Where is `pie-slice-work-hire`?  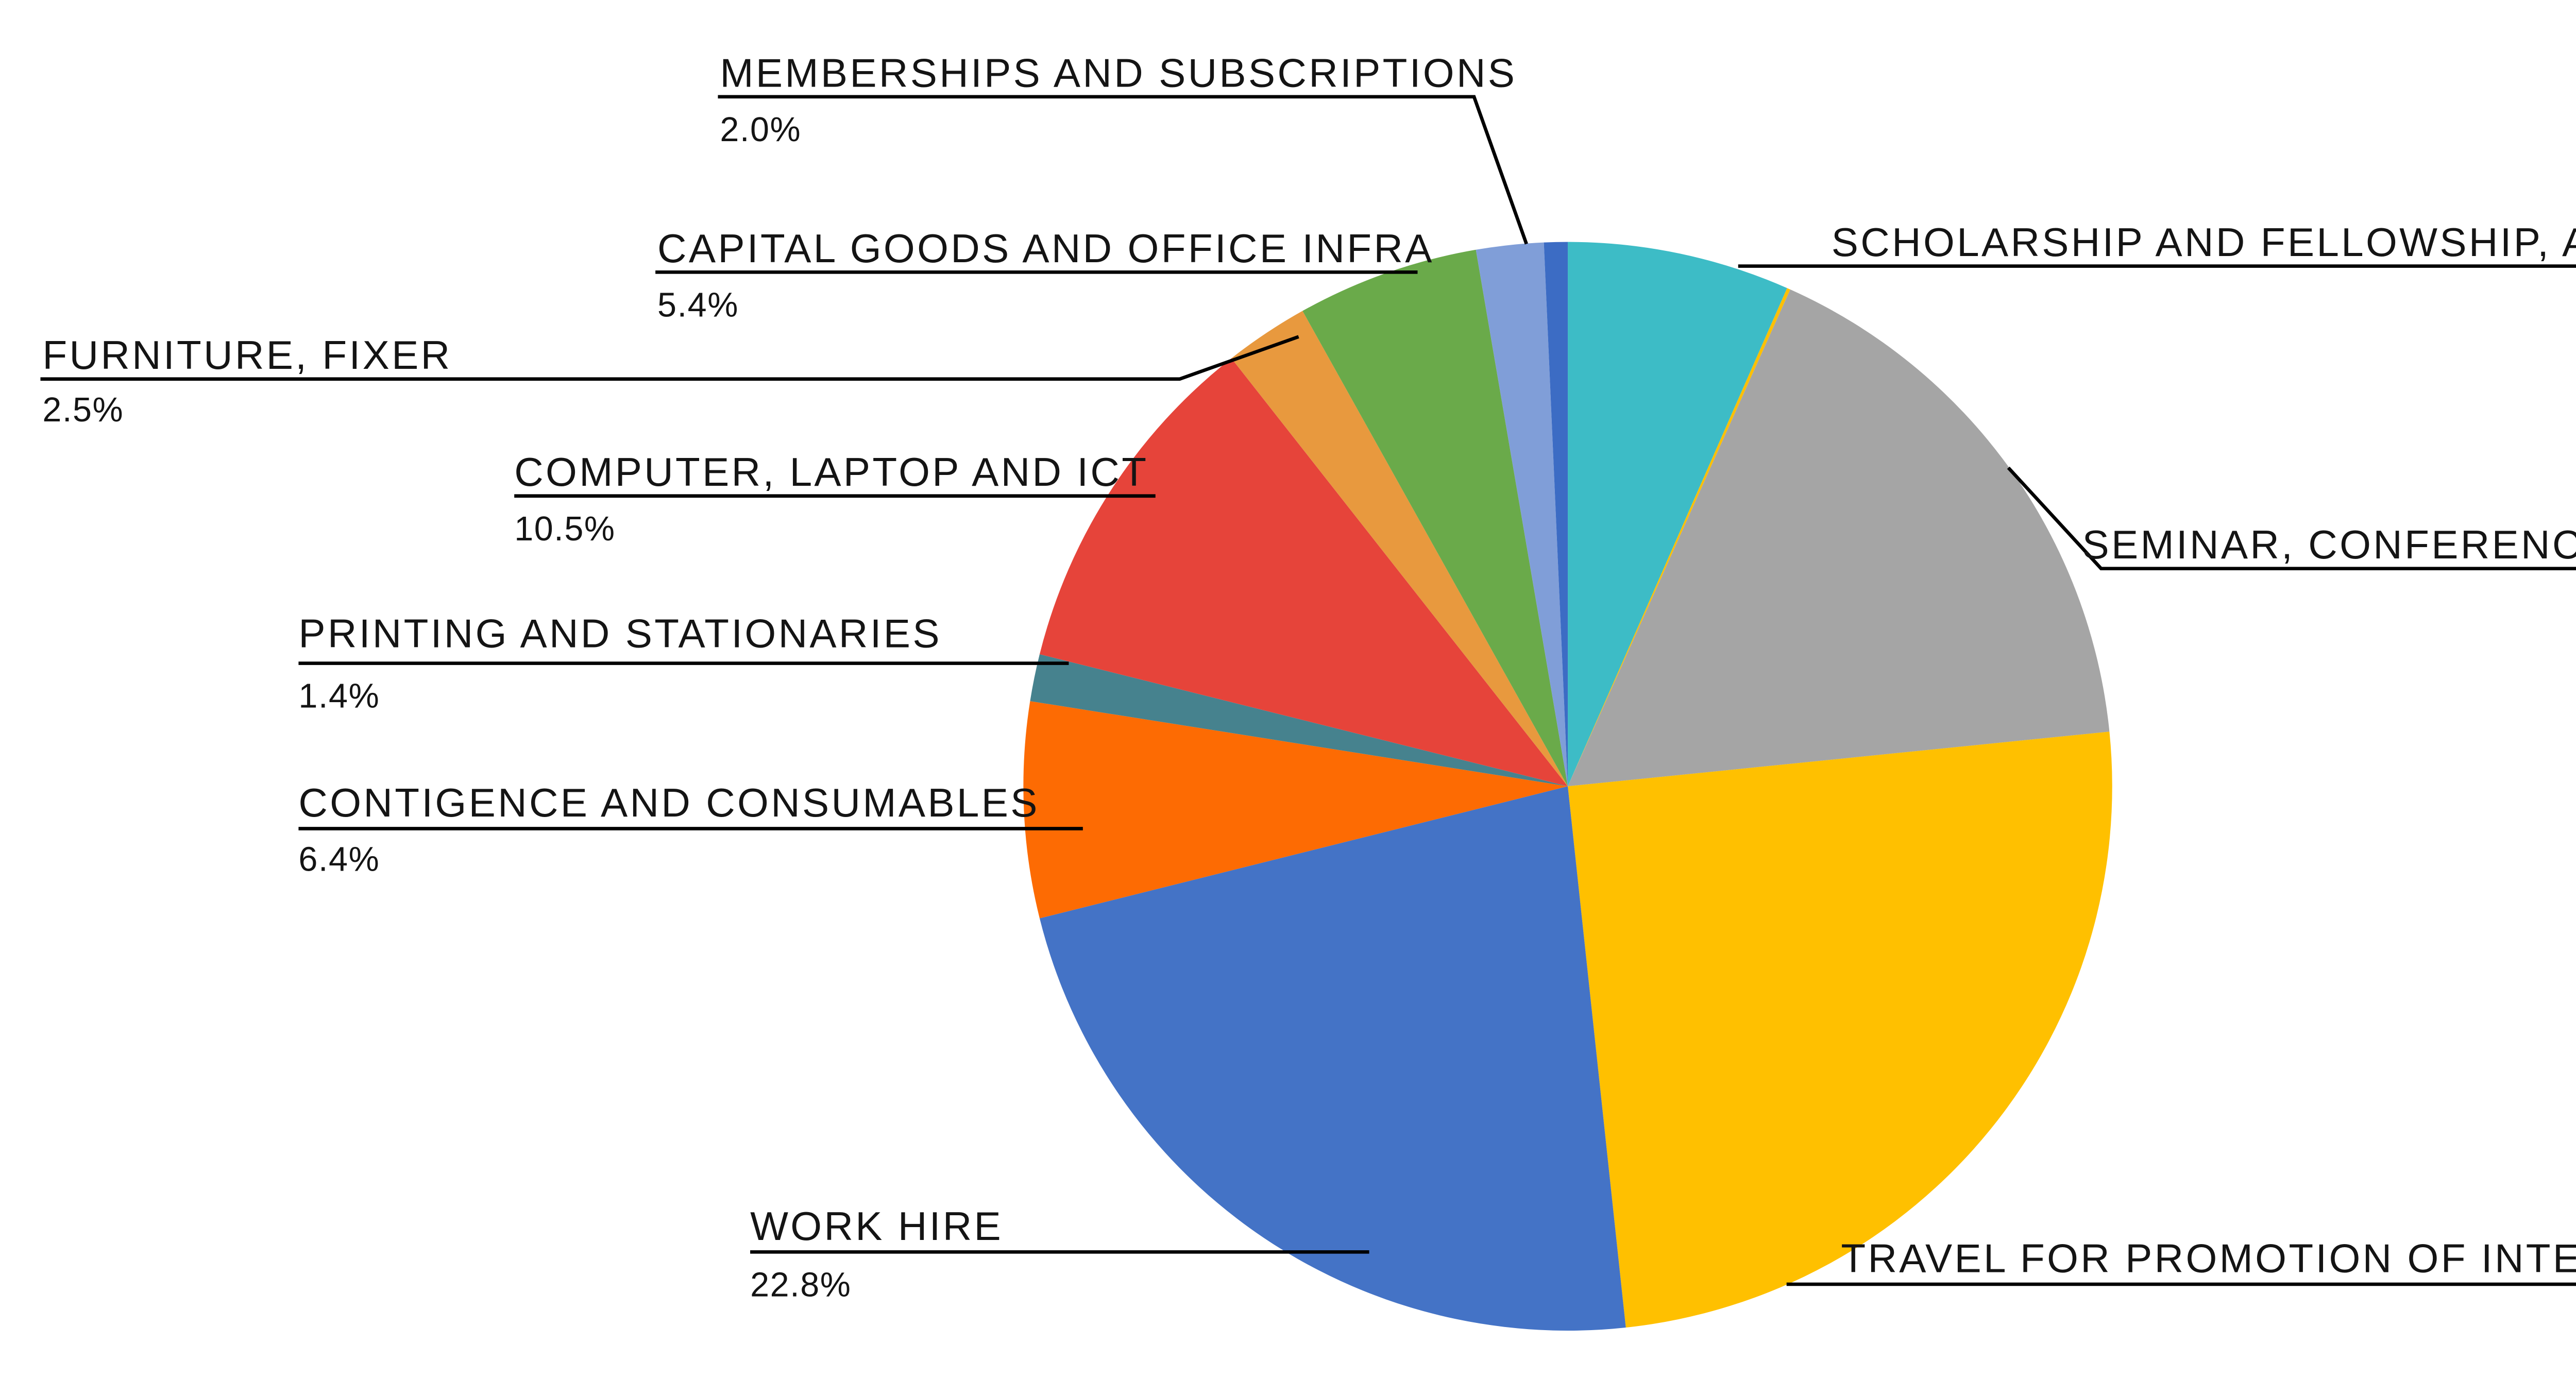
pie-slice-work-hire is located at coordinates (1332, 1058).